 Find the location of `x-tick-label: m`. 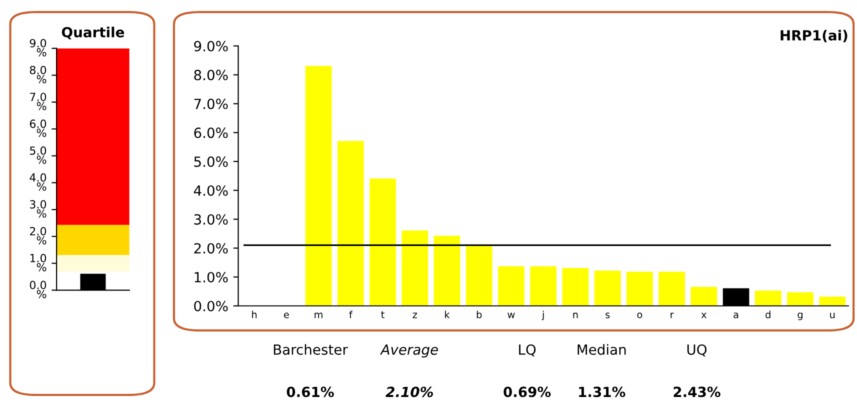

x-tick-label: m is located at coordinates (318, 315).